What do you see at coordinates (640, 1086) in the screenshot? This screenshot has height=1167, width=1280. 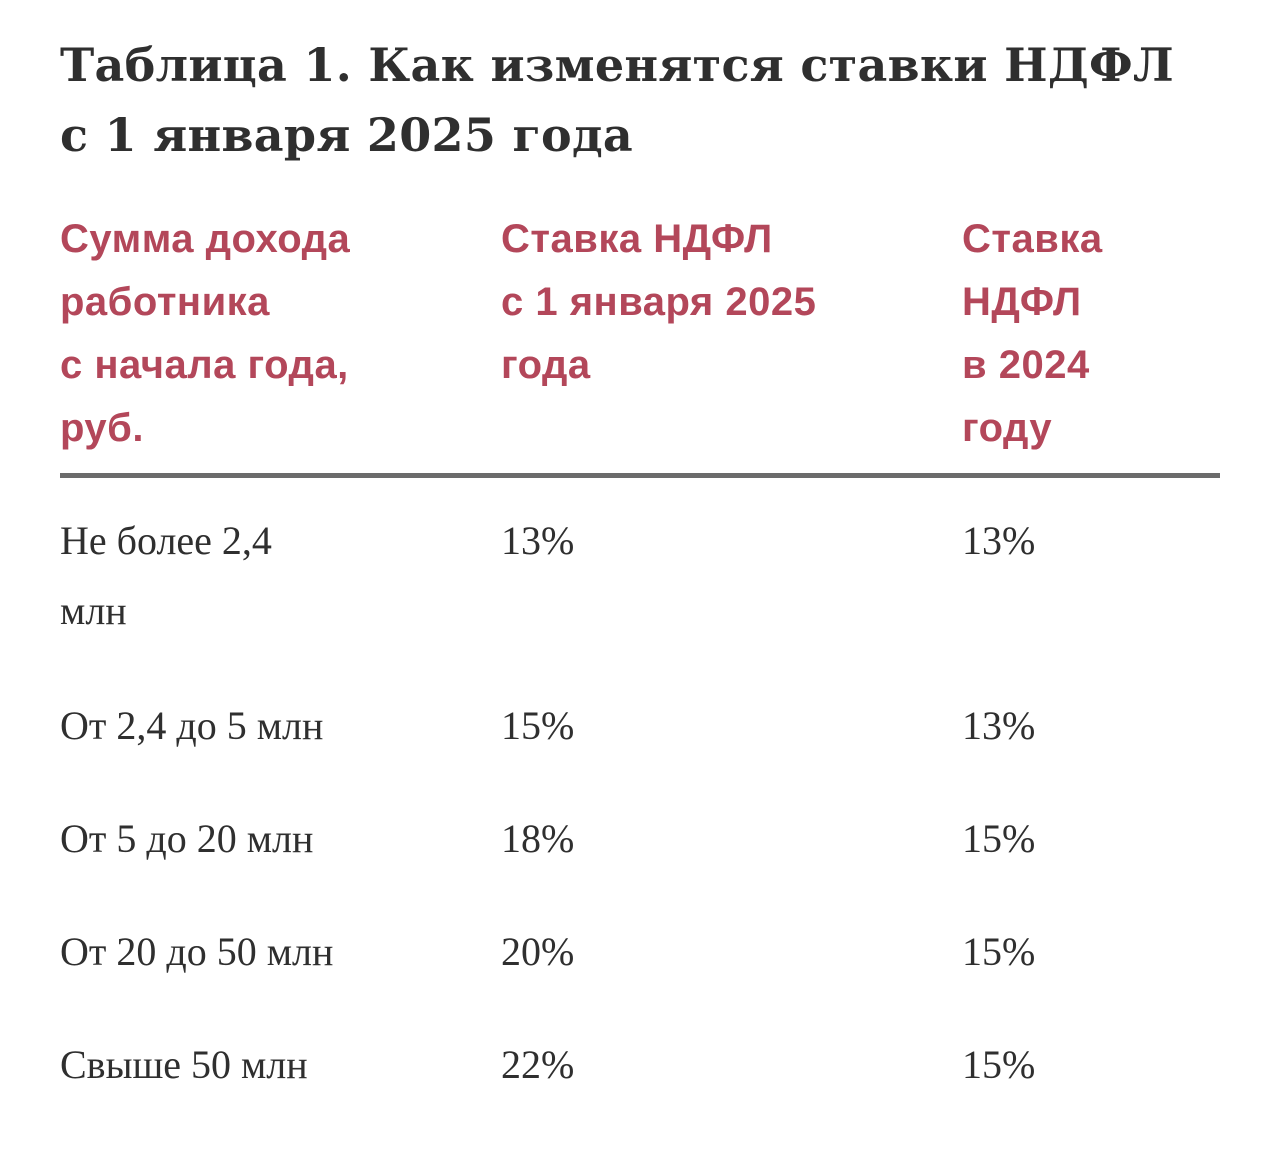 I see `table-row: Свыше 50 млн 22% 15%` at bounding box center [640, 1086].